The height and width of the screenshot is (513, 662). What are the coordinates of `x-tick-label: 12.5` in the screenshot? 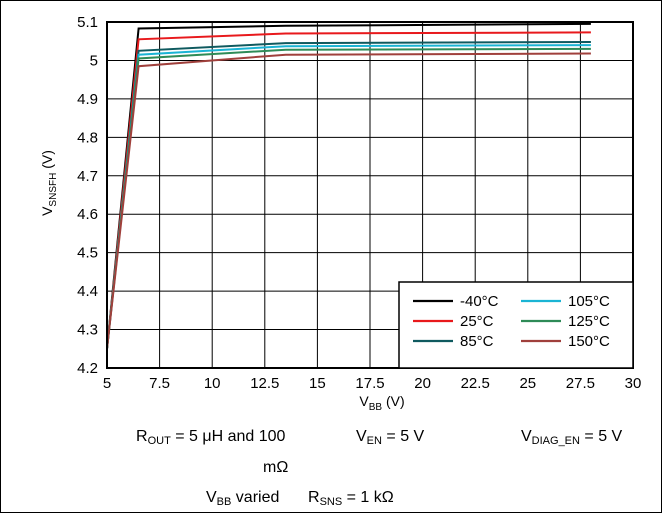 It's located at (264, 383).